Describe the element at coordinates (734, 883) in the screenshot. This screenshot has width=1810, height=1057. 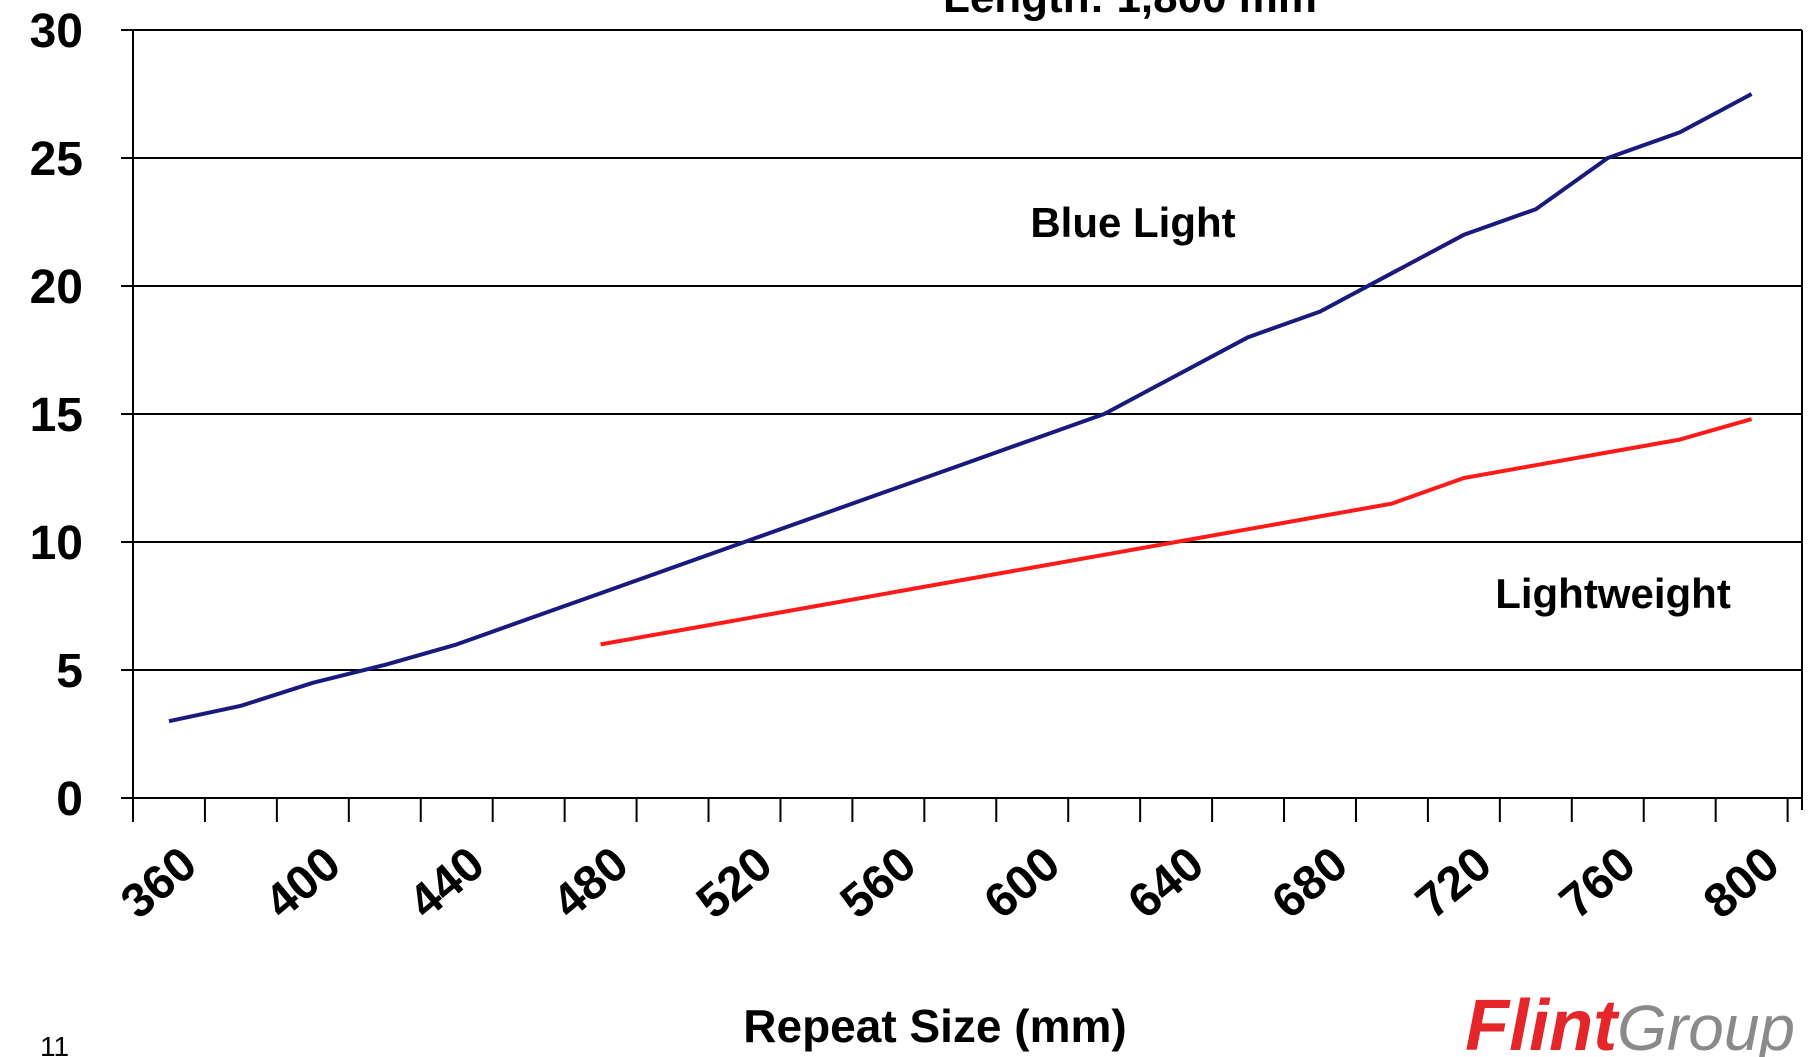
I see `x-tick-label: 520` at that location.